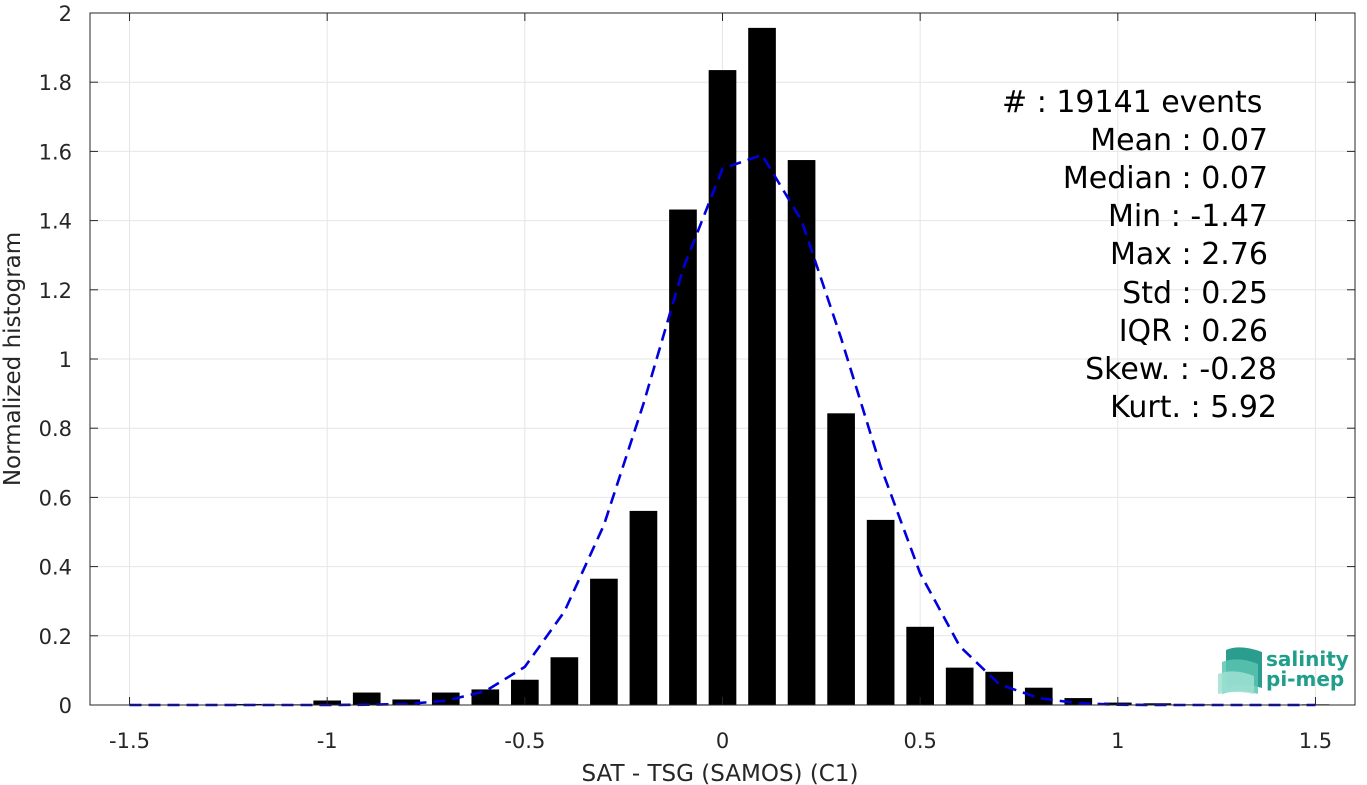  What do you see at coordinates (55, 222) in the screenshot?
I see `y-tick-label: 1.4` at bounding box center [55, 222].